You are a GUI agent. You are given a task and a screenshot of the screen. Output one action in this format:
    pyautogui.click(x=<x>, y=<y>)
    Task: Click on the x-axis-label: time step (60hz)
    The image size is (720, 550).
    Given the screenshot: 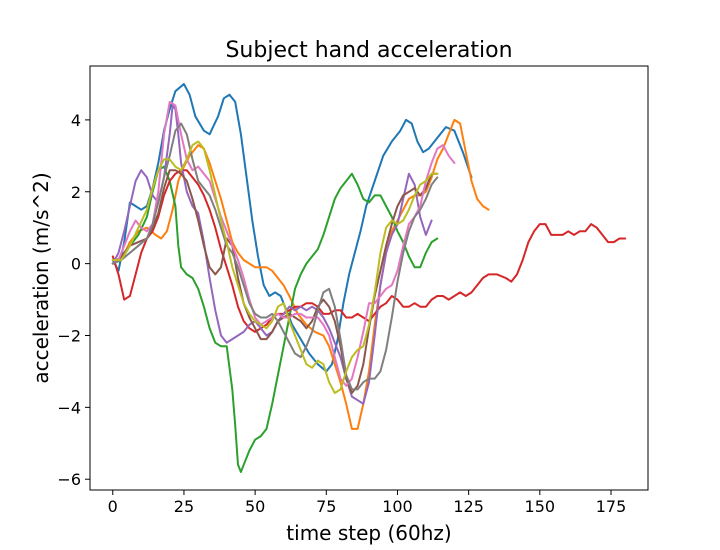 What is the action you would take?
    pyautogui.click(x=368, y=533)
    